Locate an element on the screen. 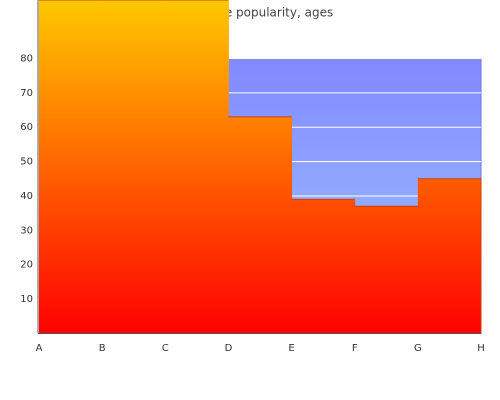 This screenshot has height=400, width=500. x-tick-label: C is located at coordinates (165, 348).